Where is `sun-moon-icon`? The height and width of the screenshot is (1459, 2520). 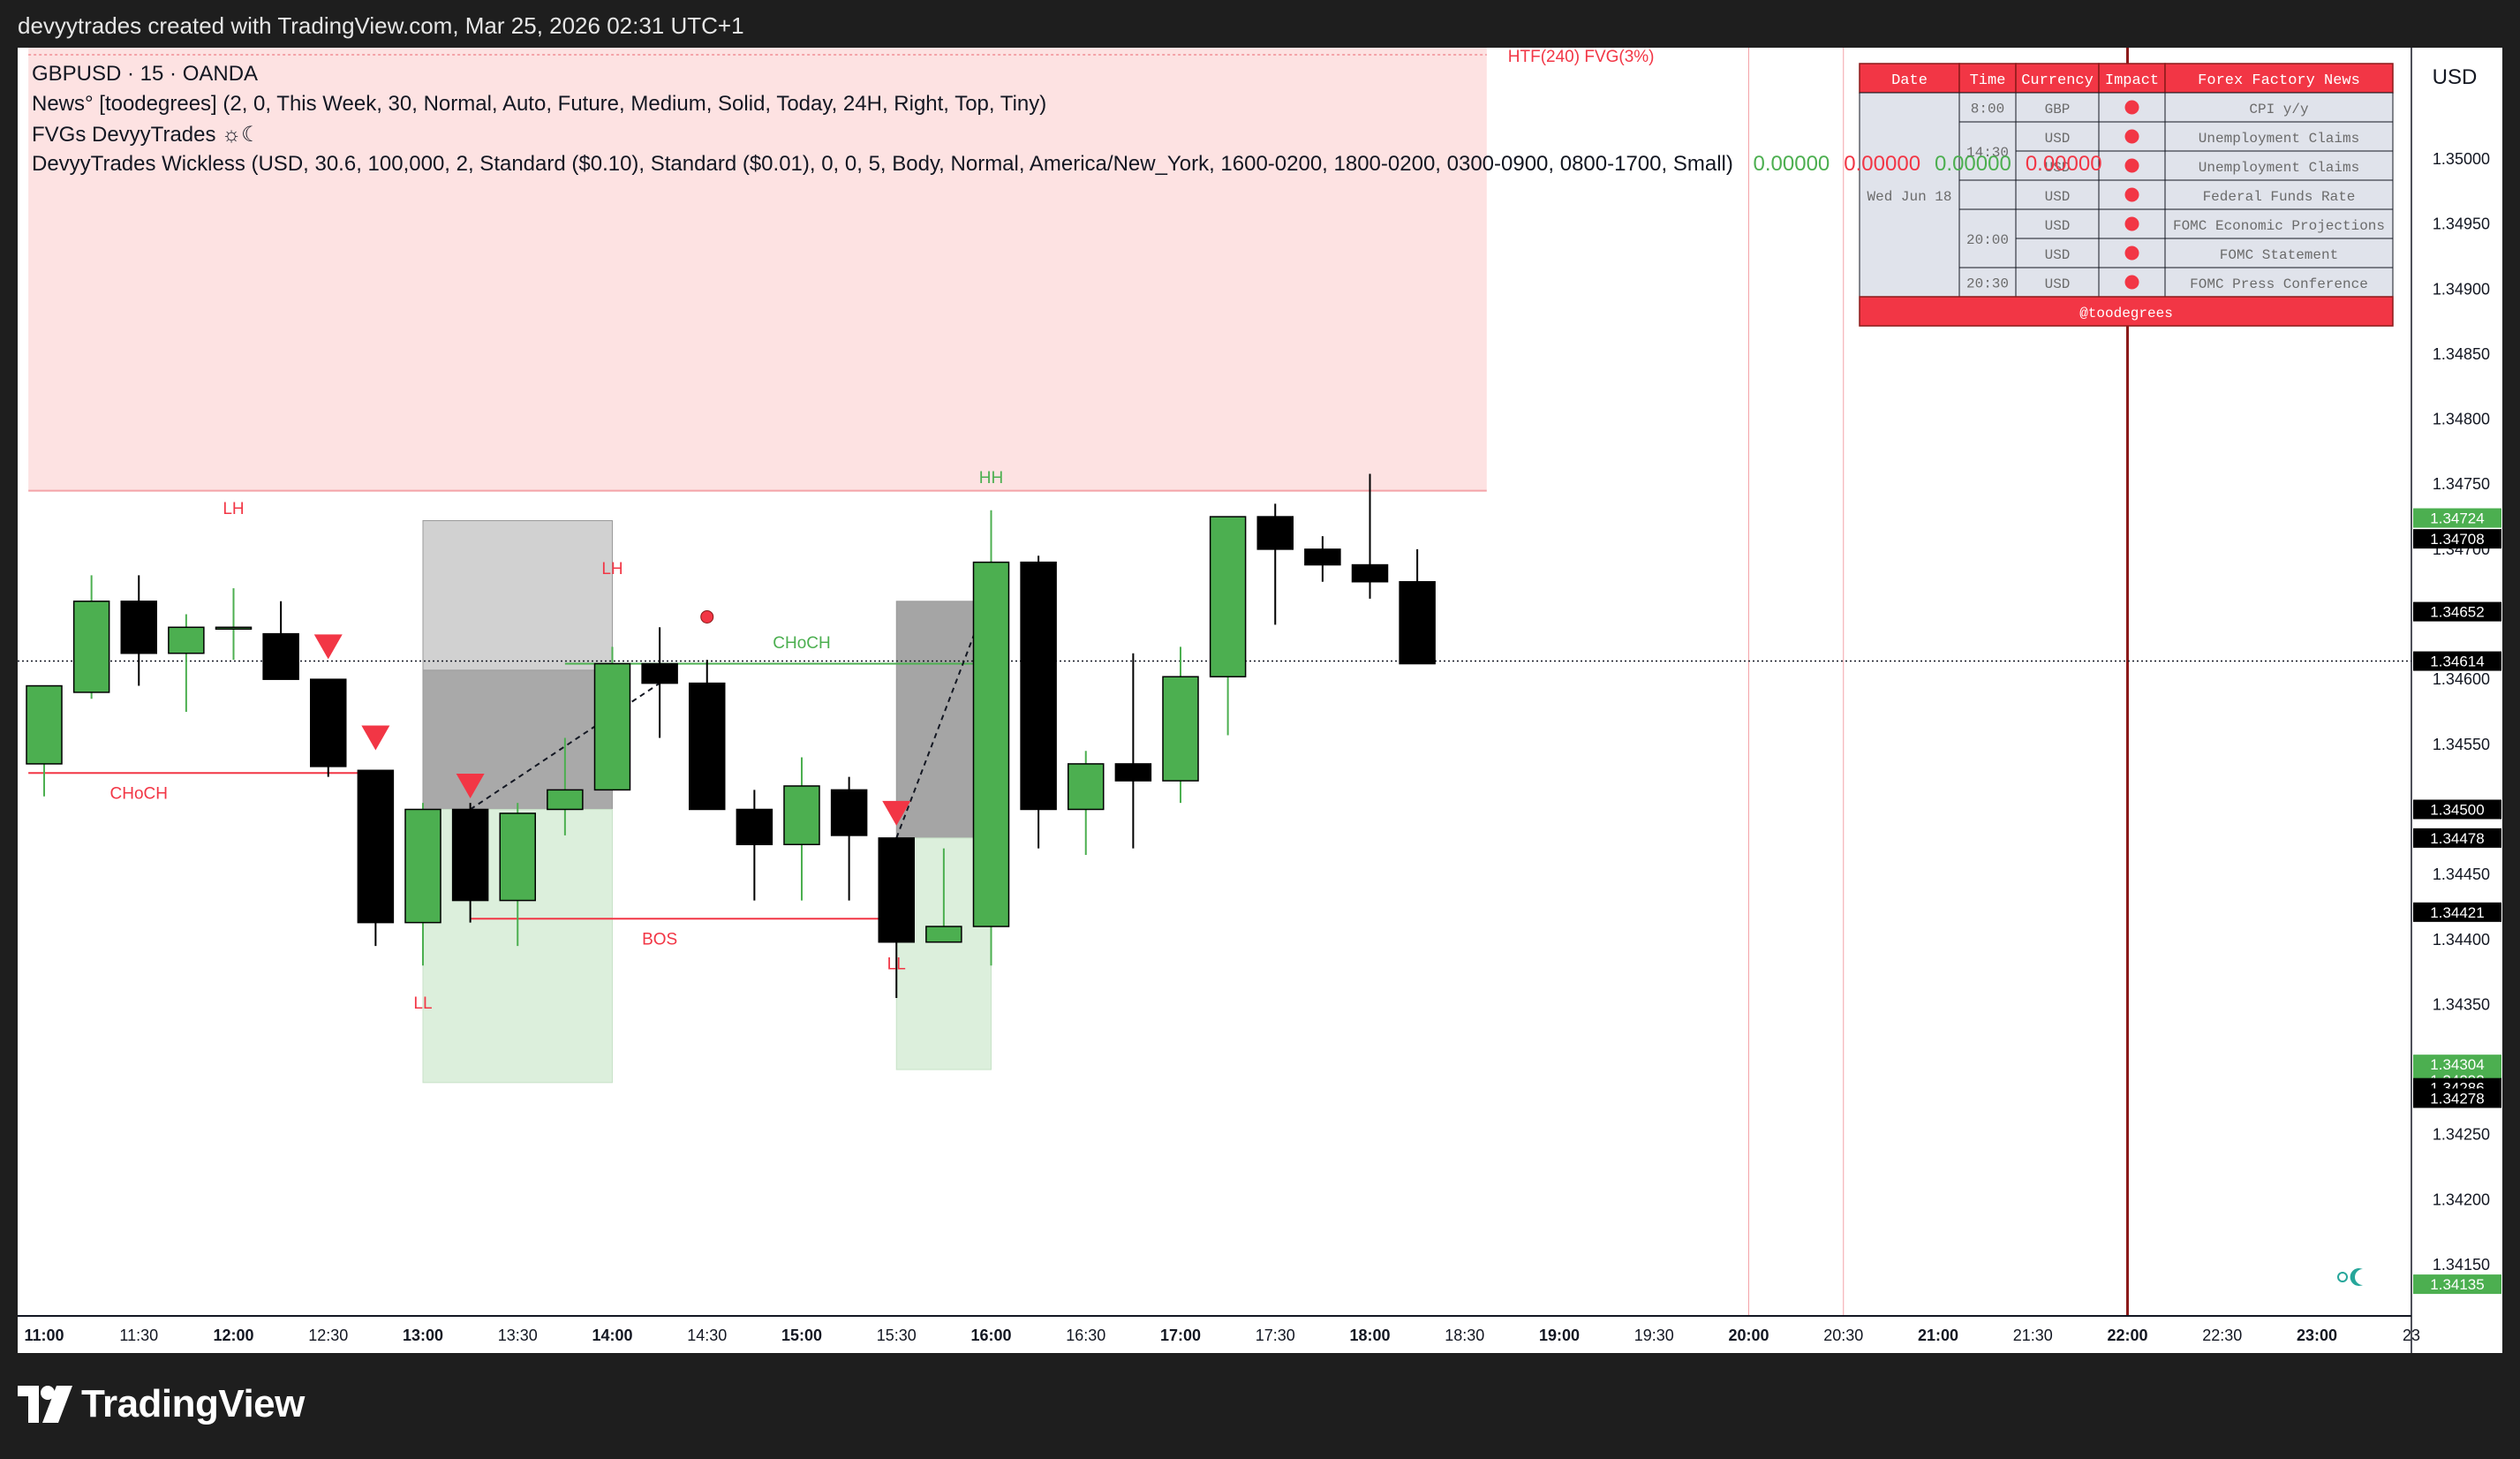
sun-moon-icon is located at coordinates (2342, 1277).